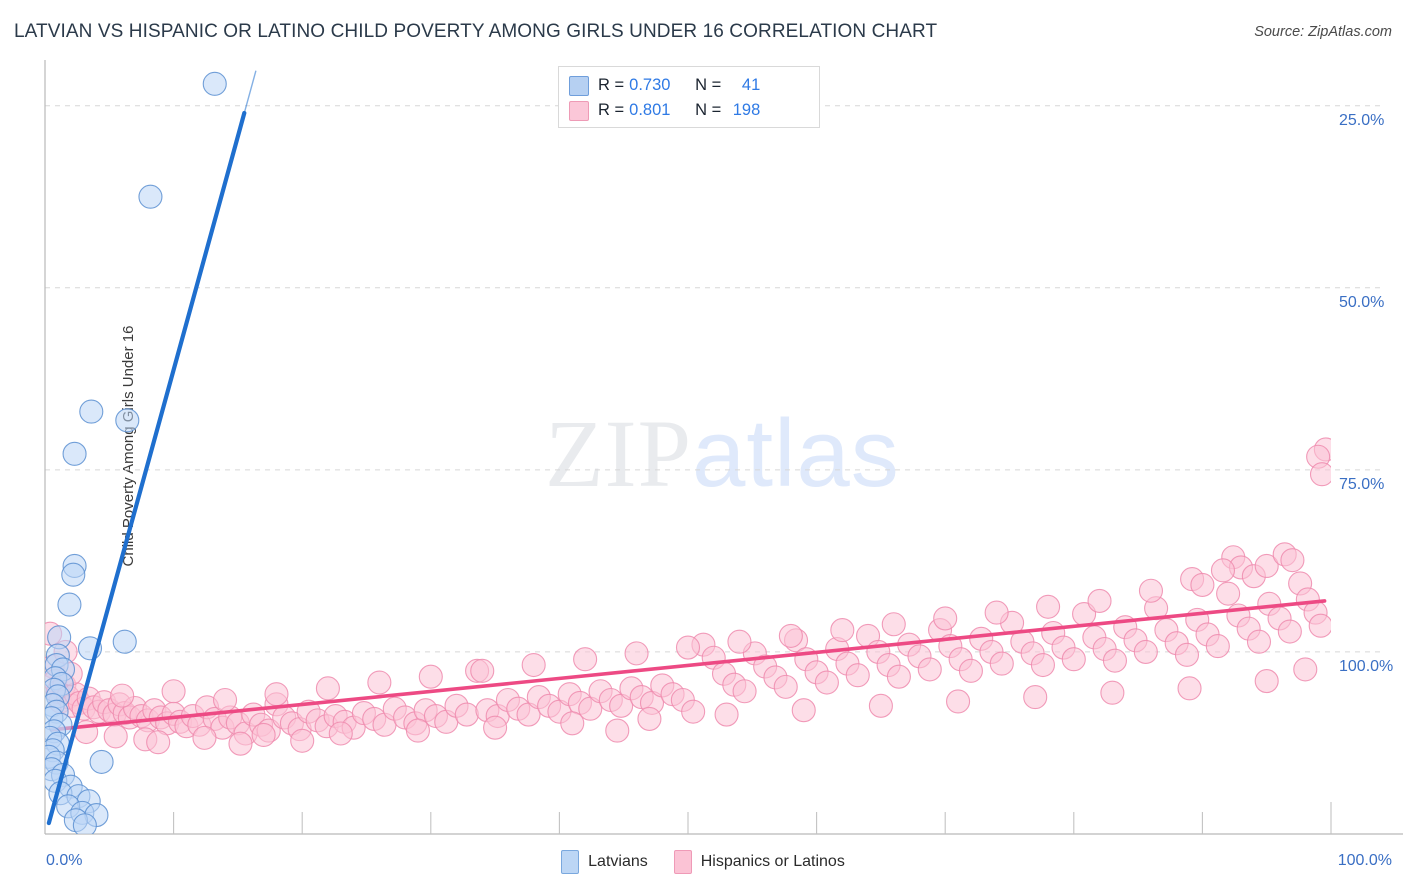 Image resolution: width=1406 pixels, height=892 pixels. What do you see at coordinates (772, 861) in the screenshot?
I see `legend-label-hispanics: Hispanics or Latinos` at bounding box center [772, 861].